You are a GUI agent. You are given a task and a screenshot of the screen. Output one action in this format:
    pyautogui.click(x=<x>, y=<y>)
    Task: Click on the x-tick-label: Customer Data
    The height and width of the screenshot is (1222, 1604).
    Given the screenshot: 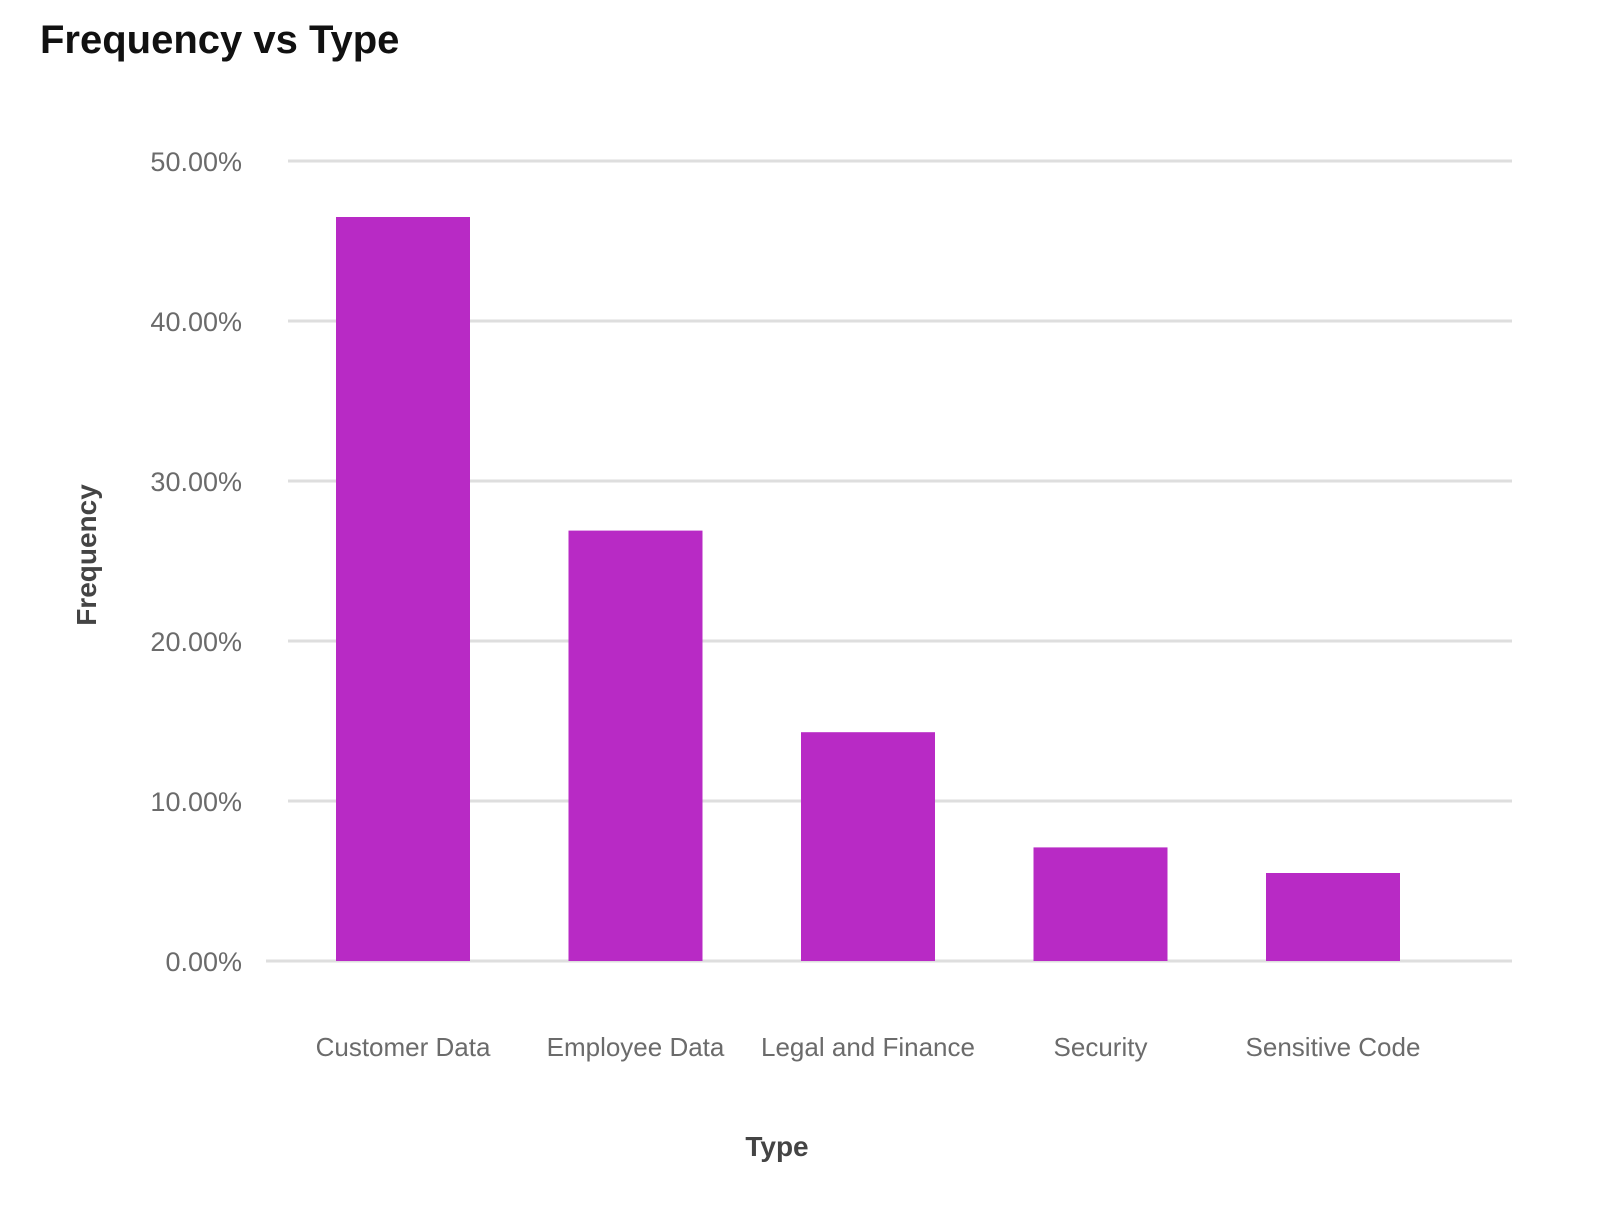 What is the action you would take?
    pyautogui.click(x=403, y=1047)
    